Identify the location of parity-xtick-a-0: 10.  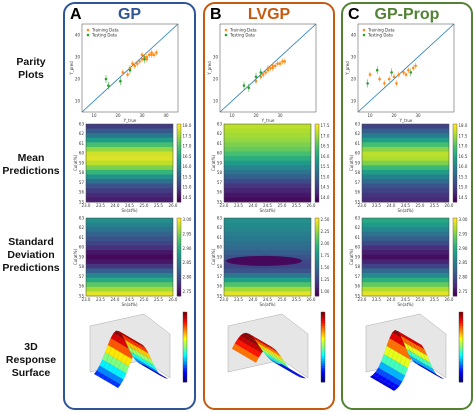
(94, 115).